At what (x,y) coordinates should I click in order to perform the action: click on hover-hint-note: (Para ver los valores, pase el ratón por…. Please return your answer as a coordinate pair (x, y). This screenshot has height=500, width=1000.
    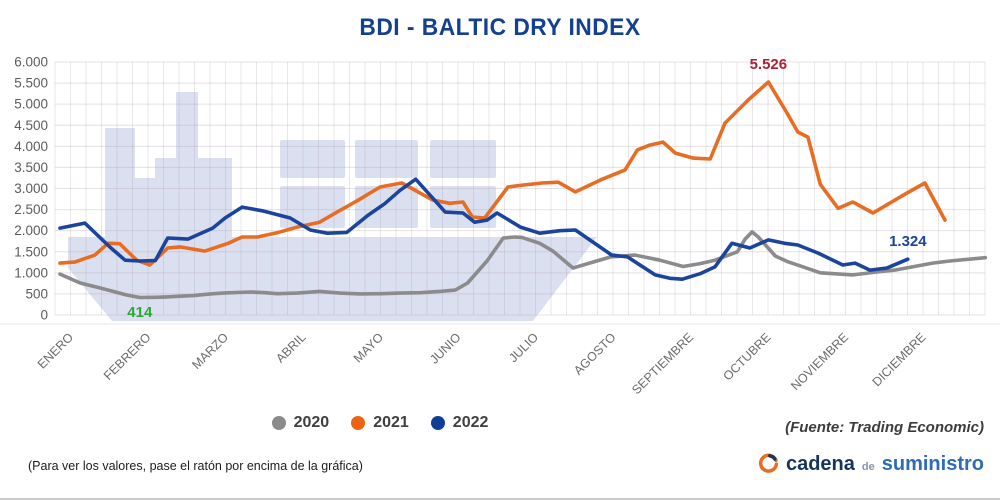
    Looking at the image, I should click on (195, 466).